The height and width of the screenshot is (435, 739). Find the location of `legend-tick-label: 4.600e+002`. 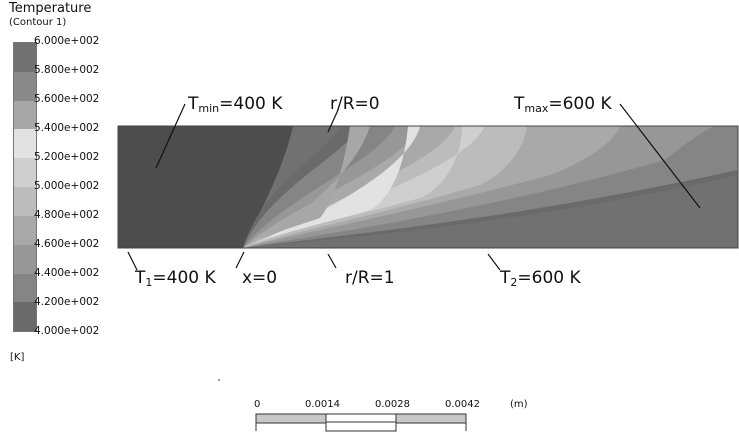

legend-tick-label: 4.600e+002 is located at coordinates (67, 244).